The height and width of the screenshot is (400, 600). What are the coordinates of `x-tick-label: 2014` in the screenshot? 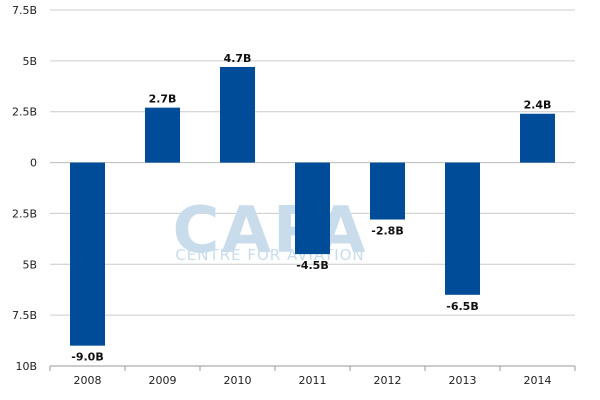 It's located at (538, 380).